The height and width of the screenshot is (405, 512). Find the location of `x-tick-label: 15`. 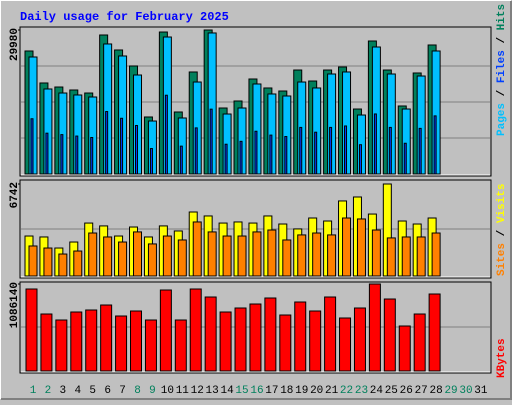

x-tick-label: 15 is located at coordinates (241, 391).